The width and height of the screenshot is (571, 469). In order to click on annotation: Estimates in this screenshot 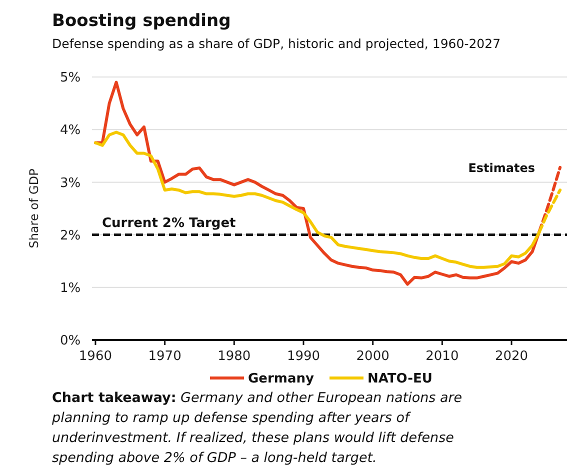, I will do `click(501, 168)`.